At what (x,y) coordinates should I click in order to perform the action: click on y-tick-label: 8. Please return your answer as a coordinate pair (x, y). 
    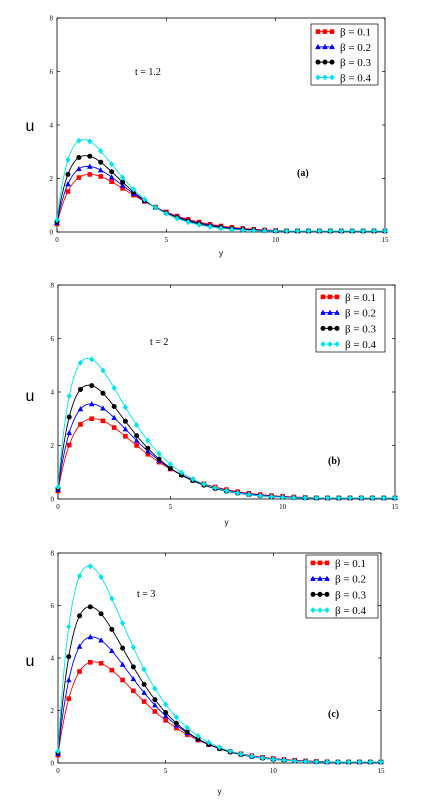
    Looking at the image, I should click on (52, 19).